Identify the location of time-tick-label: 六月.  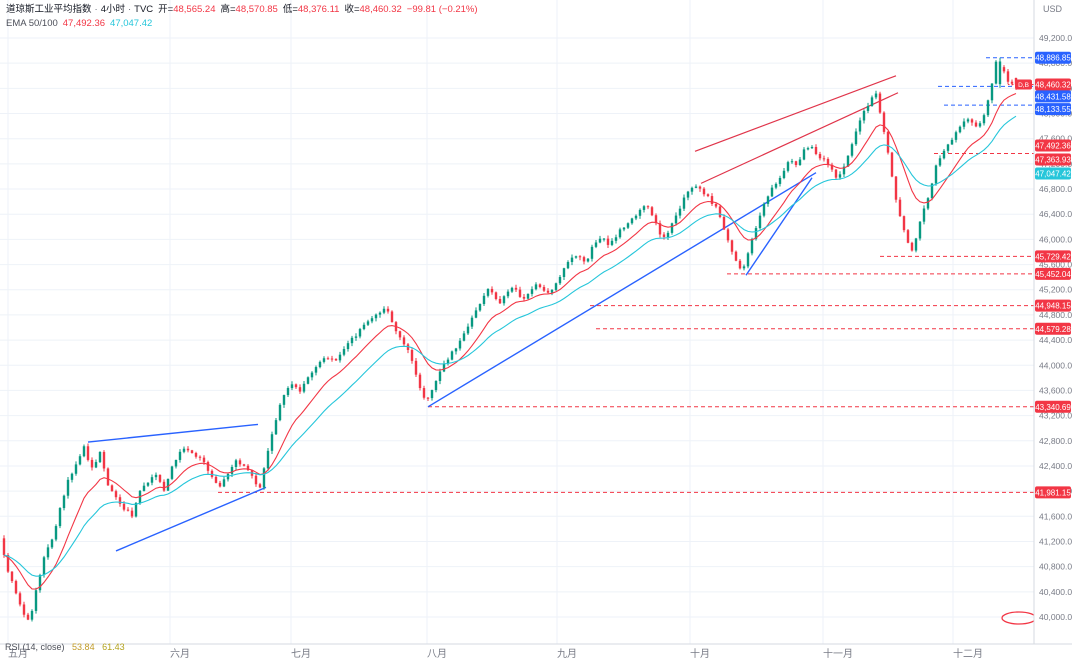
(180, 654).